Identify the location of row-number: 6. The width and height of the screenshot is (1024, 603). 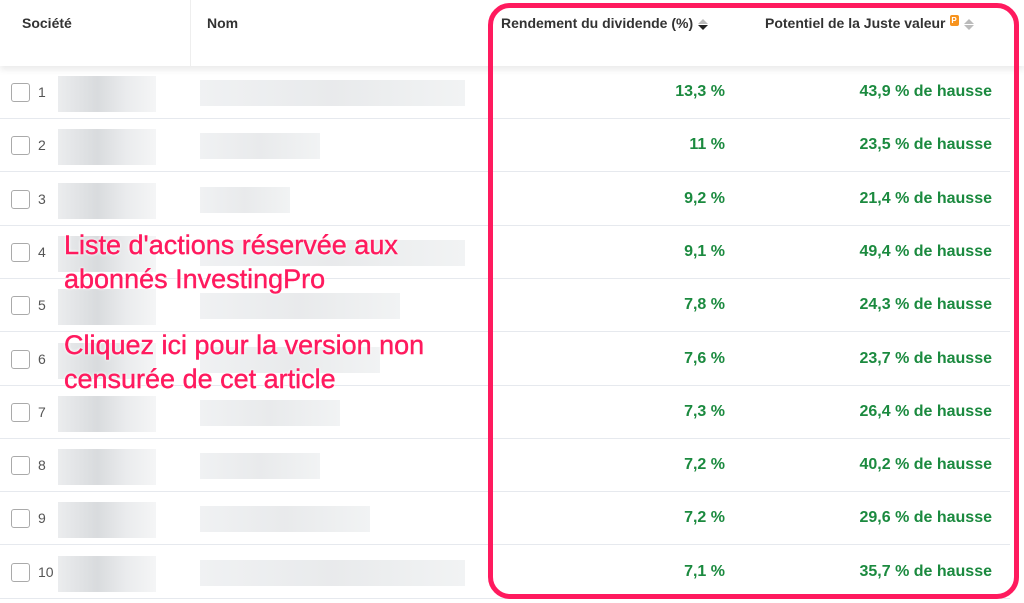
(42, 358).